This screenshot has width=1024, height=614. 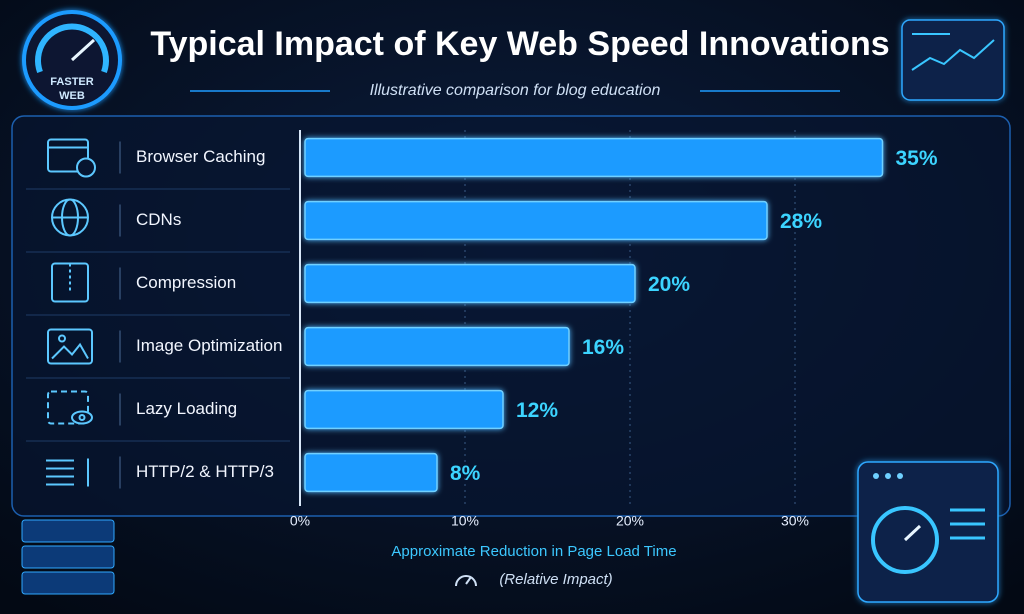 I want to click on category-label: Image Optimization, so click(x=209, y=345).